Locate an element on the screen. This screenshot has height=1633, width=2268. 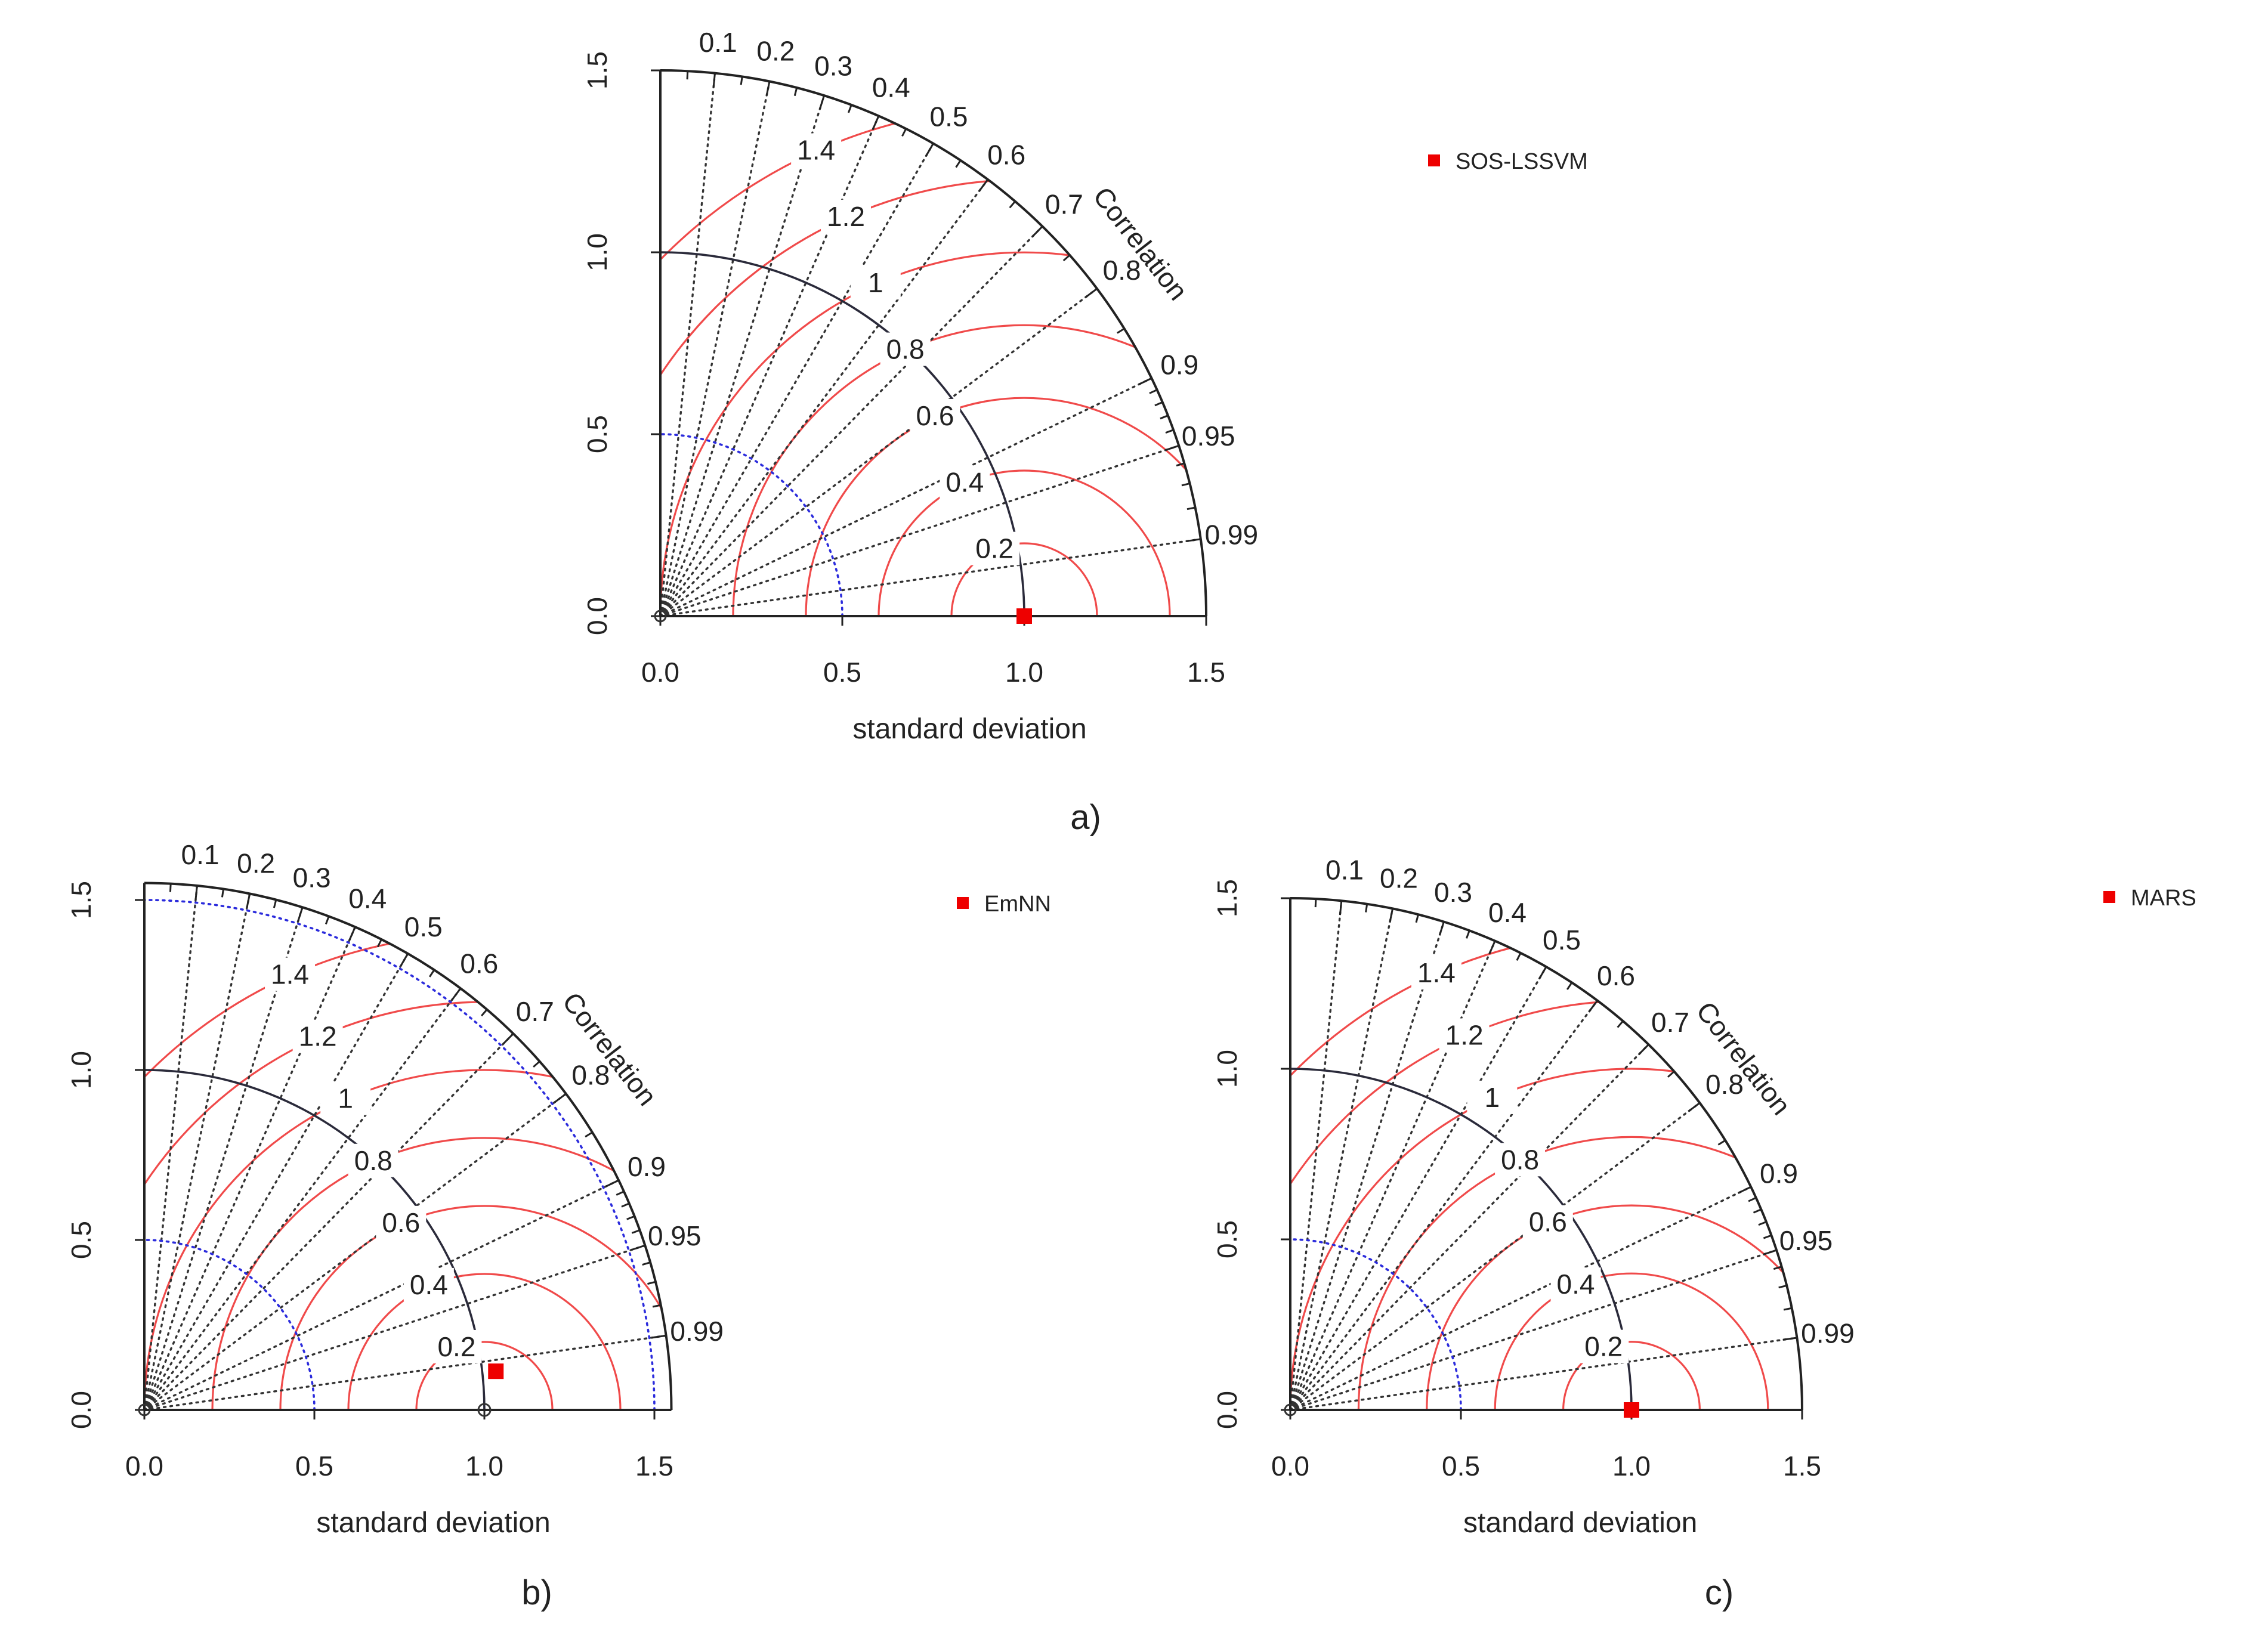
rms-label-1: 1 is located at coordinates (1492, 1097).